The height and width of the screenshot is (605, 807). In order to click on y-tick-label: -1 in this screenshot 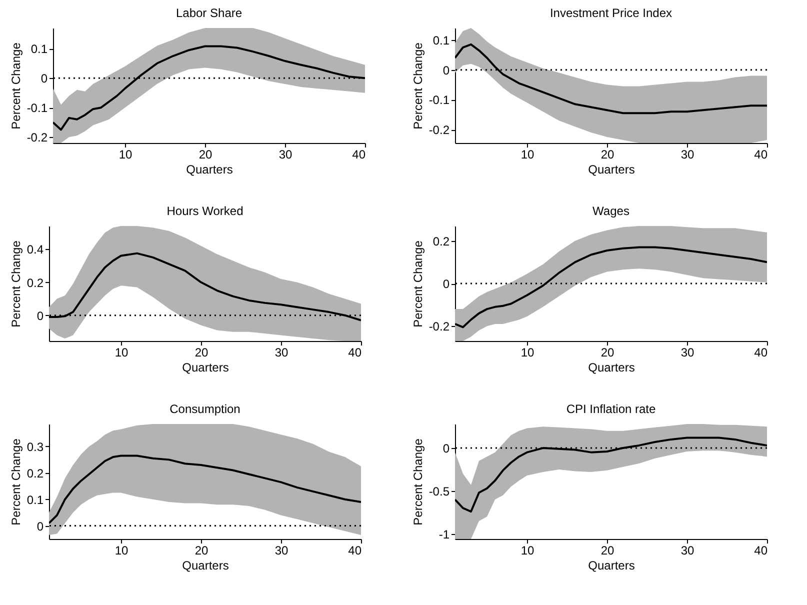, I will do `click(444, 534)`.